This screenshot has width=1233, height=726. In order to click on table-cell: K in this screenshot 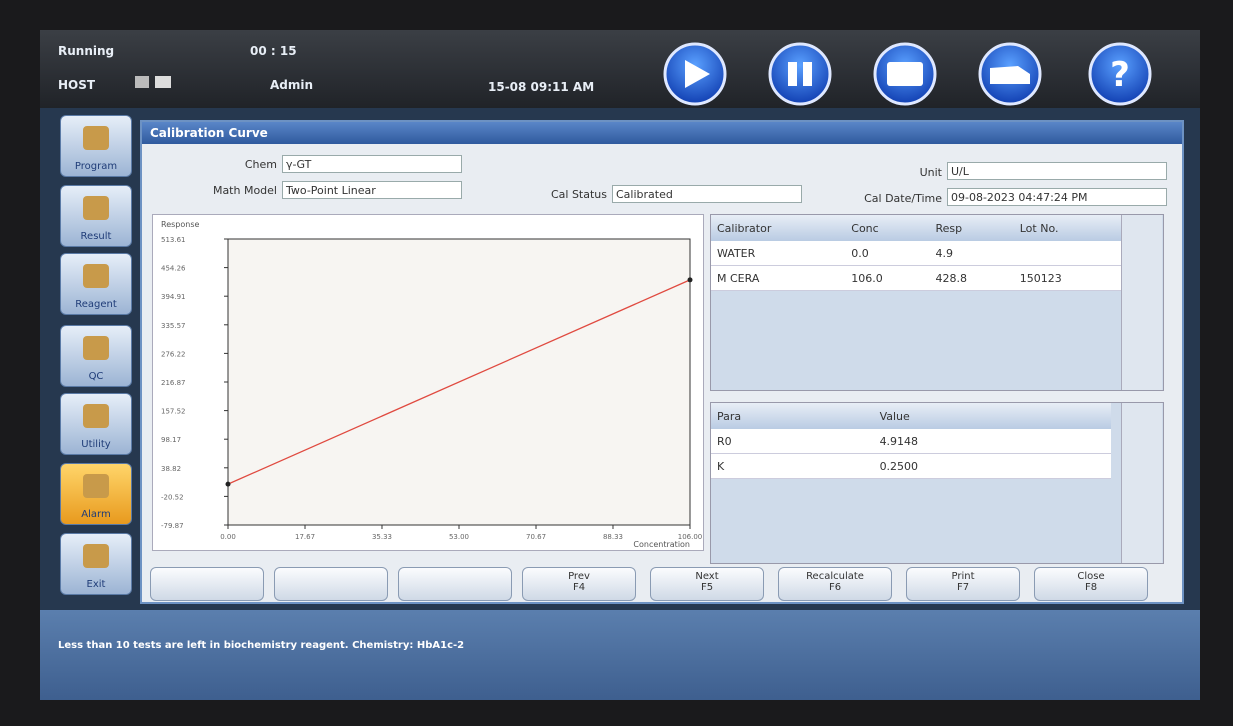, I will do `click(792, 466)`.